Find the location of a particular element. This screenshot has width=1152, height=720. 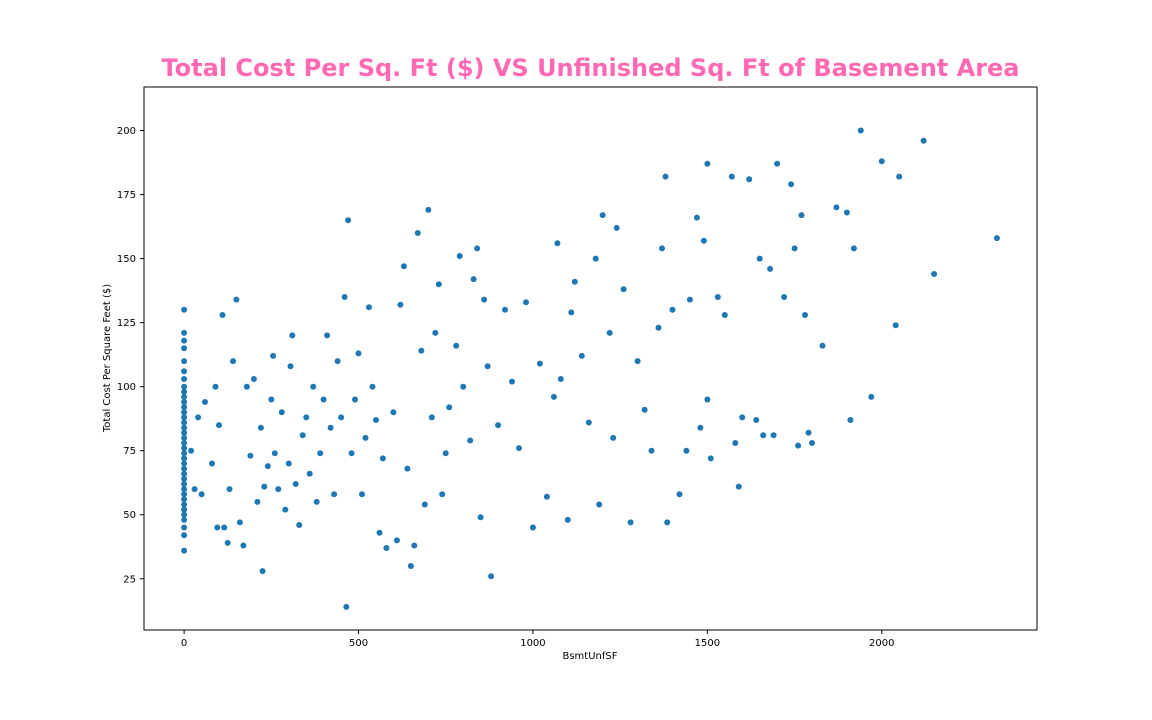

x-axis-label: BsmtUnfSF is located at coordinates (589, 656).